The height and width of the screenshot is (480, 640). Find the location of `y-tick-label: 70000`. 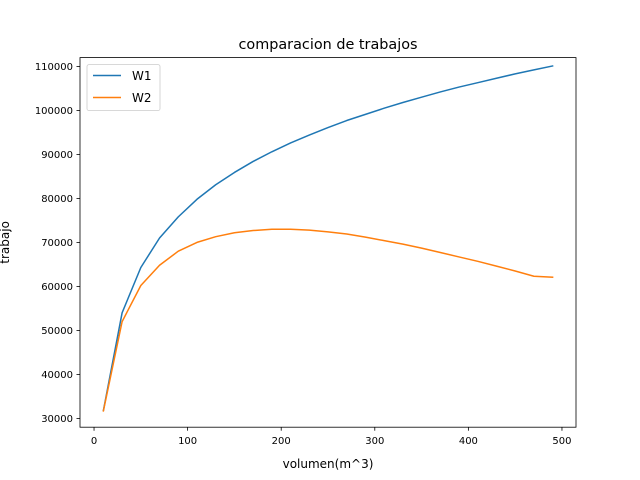

y-tick-label: 70000 is located at coordinates (57, 243).